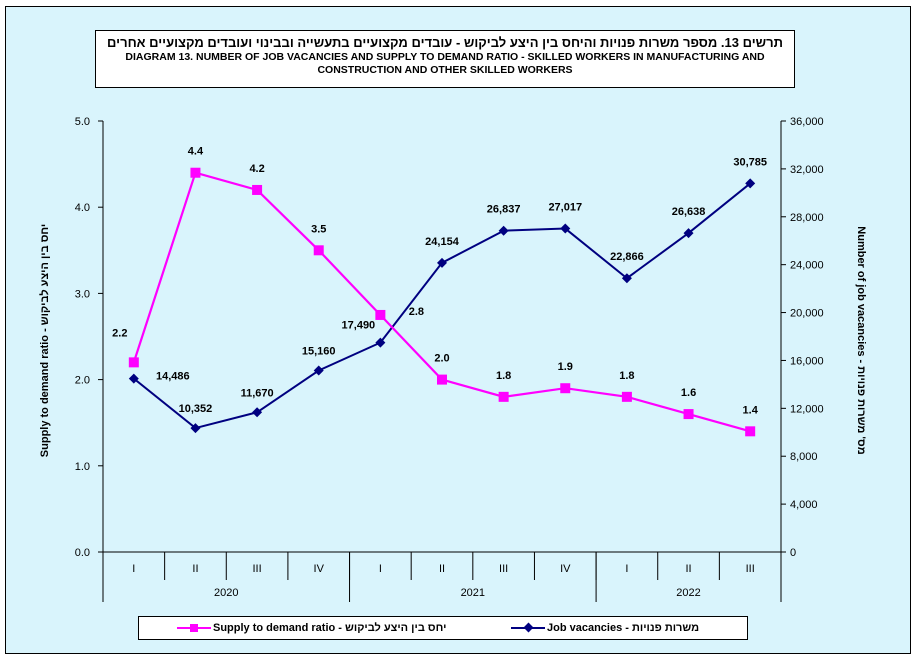 The height and width of the screenshot is (663, 918). What do you see at coordinates (441, 359) in the screenshot?
I see `data-label-ratio: 2.0` at bounding box center [441, 359].